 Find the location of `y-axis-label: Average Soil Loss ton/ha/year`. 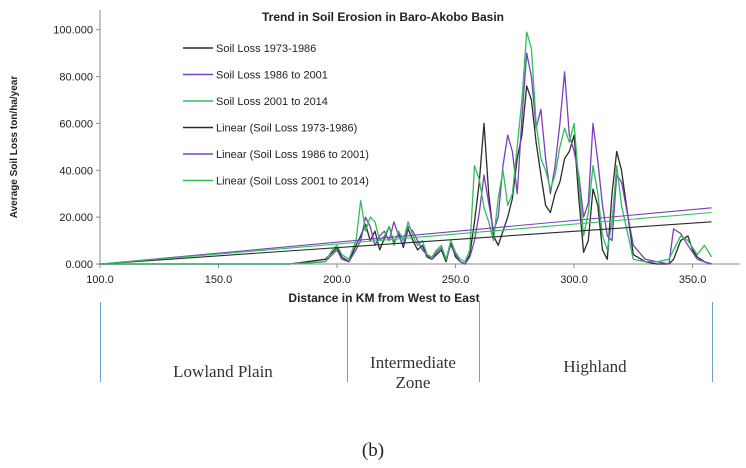

y-axis-label: Average Soil Loss ton/ha/year is located at coordinates (14, 147).